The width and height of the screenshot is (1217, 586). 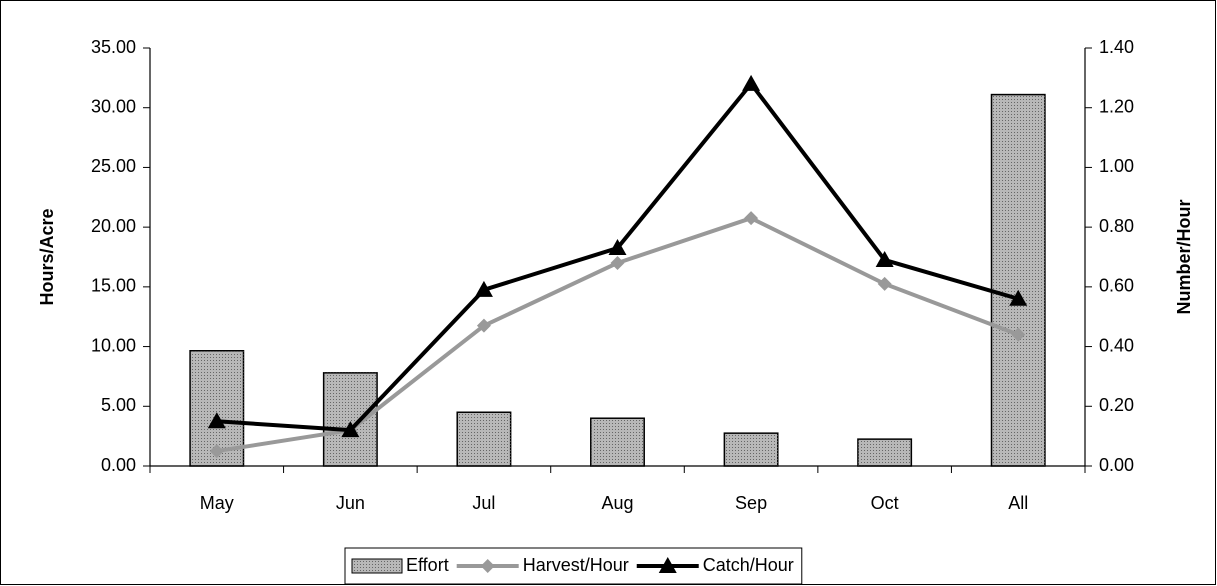 I want to click on y-tick-label: 15.00, so click(x=113, y=286).